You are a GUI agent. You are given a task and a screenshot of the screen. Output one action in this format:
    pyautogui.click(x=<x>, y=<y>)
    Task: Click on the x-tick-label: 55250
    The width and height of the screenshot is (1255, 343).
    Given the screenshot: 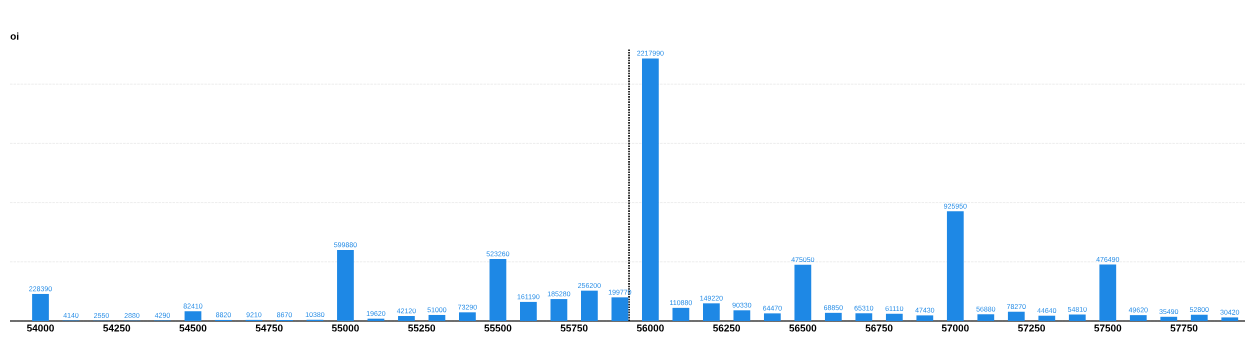 What is the action you would take?
    pyautogui.click(x=422, y=328)
    